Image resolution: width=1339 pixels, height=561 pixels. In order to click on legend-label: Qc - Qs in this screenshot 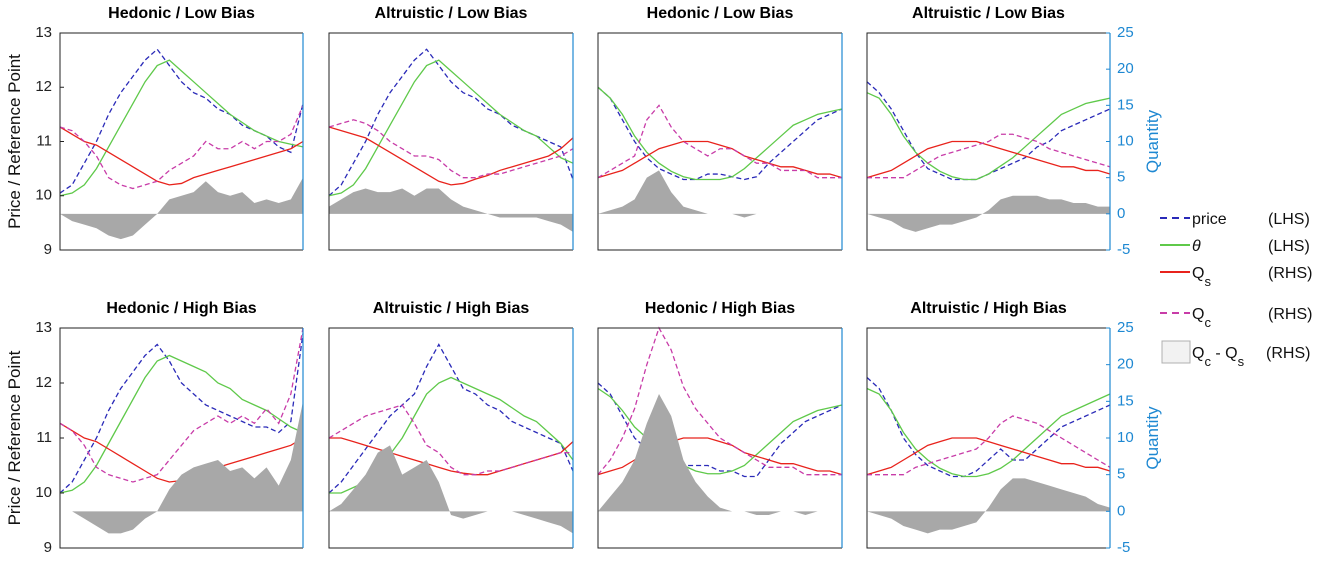, I will do `click(1218, 357)`.